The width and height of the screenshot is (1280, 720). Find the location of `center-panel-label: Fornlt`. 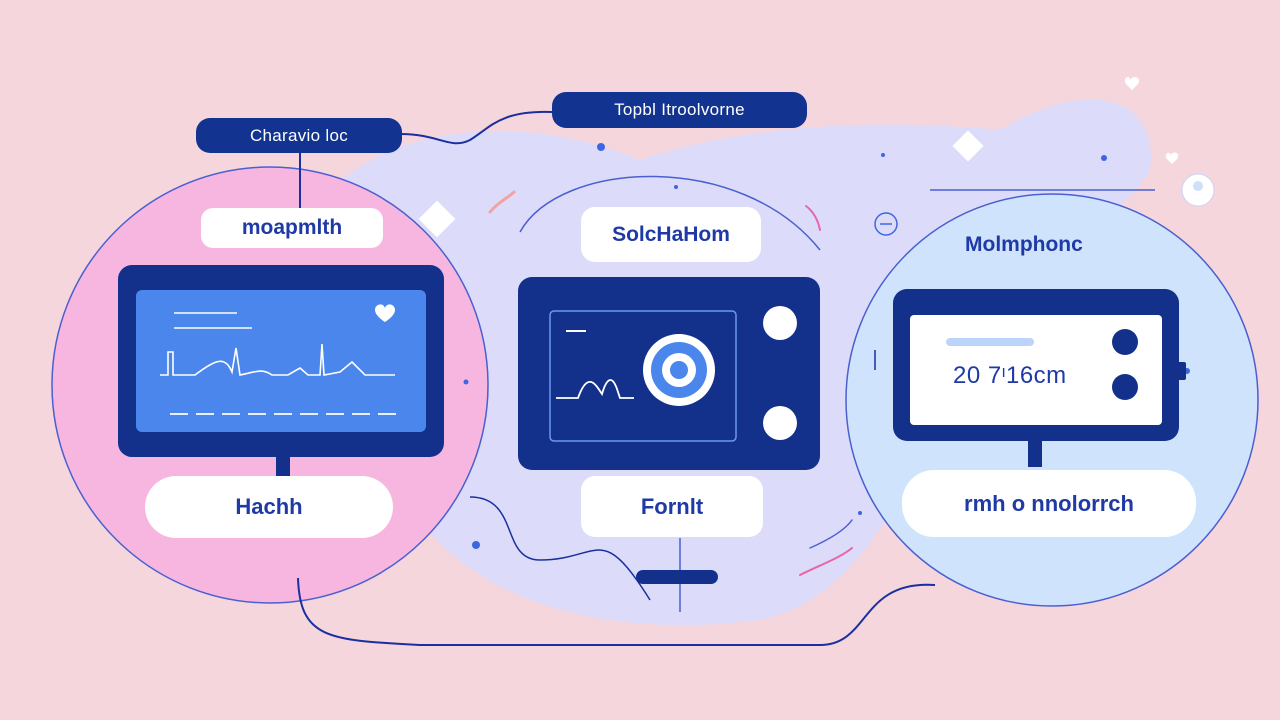

center-panel-label: Fornlt is located at coordinates (672, 506).